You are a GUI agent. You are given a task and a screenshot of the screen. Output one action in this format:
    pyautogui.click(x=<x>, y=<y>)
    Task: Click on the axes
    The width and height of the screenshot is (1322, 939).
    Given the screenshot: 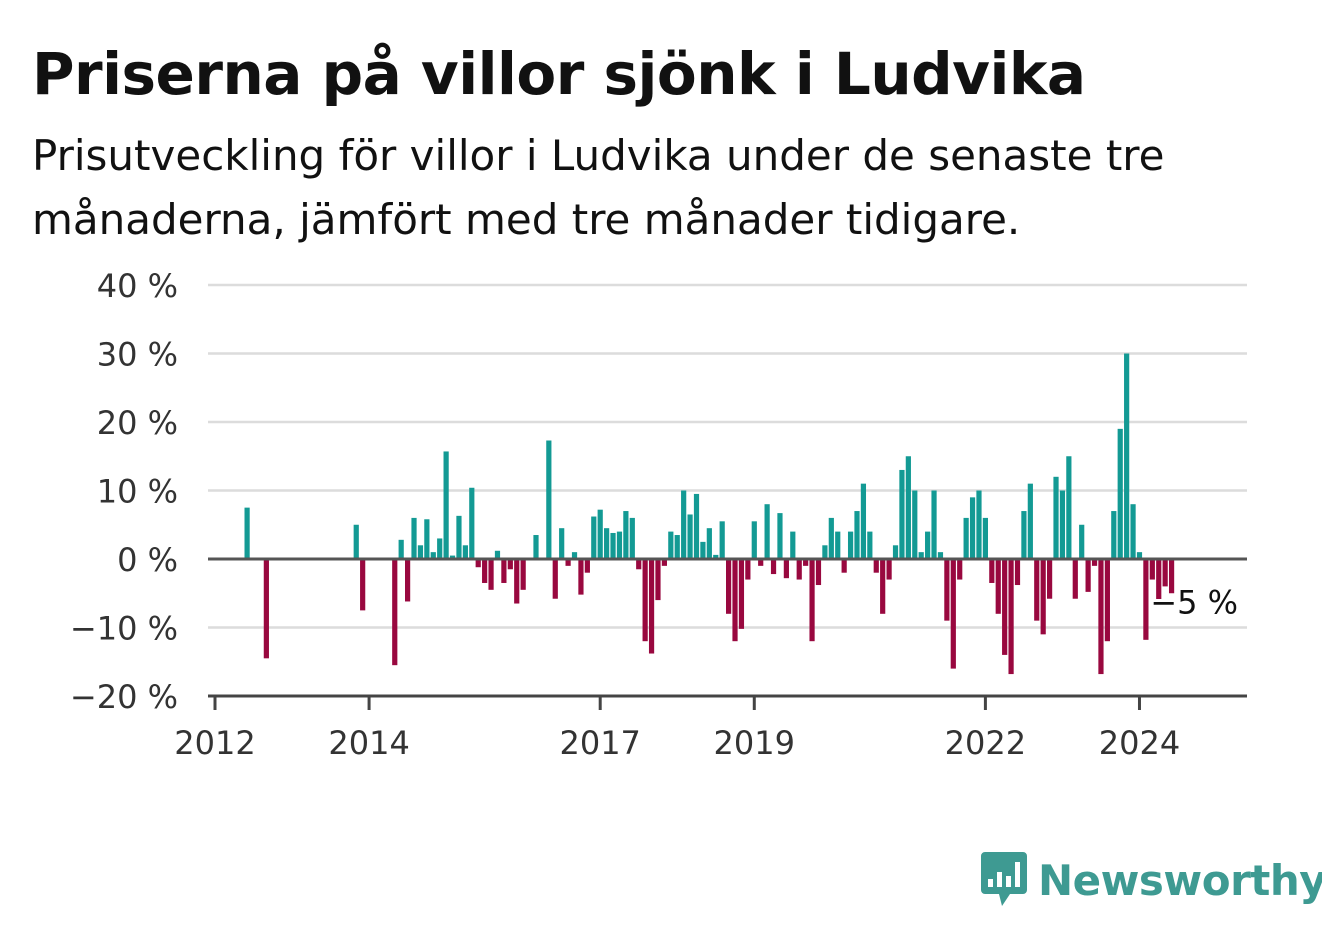 What is the action you would take?
    pyautogui.click(x=727, y=633)
    